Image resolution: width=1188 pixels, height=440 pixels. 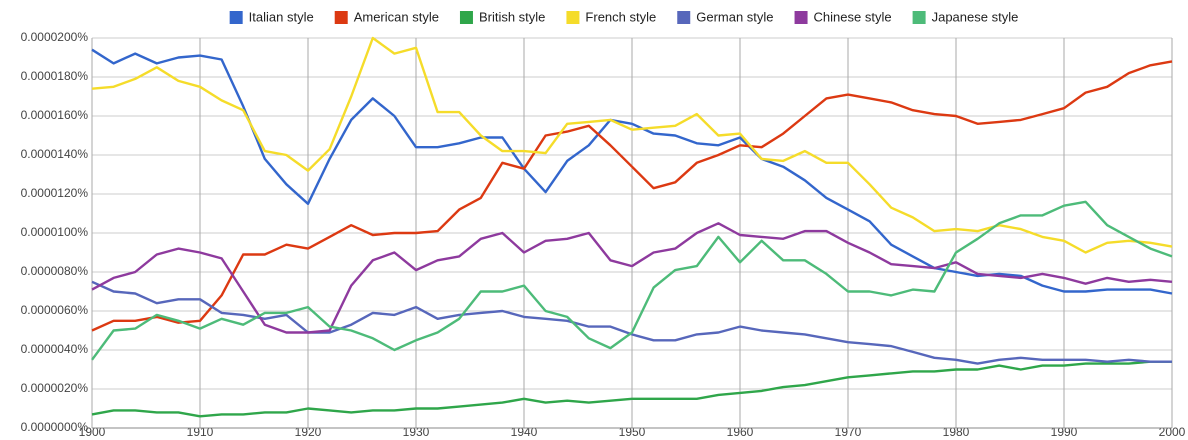 I want to click on legend-item: American style, so click(x=386, y=16).